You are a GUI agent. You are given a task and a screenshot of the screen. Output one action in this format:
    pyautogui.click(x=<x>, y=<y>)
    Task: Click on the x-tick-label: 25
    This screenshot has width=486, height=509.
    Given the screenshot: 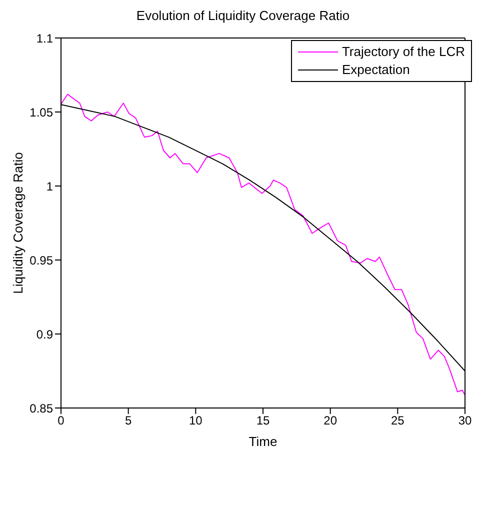 What is the action you would take?
    pyautogui.click(x=397, y=421)
    